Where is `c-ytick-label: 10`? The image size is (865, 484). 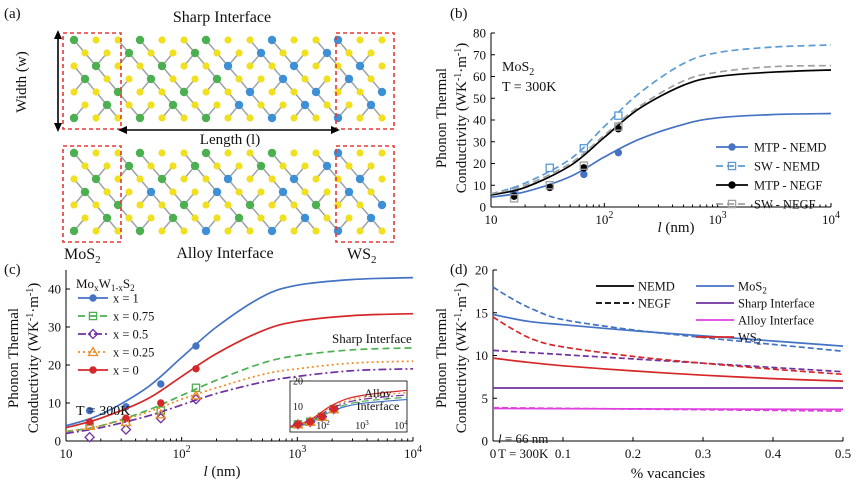
c-ytick-label: 10 is located at coordinates (54, 403).